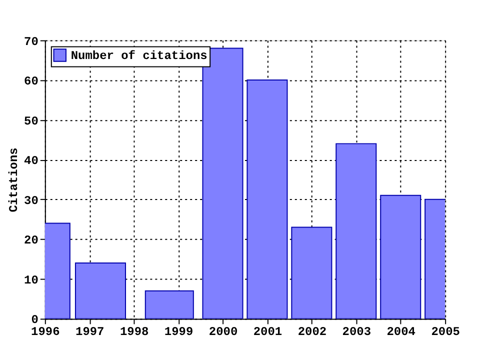 The image size is (480, 350). Describe the element at coordinates (401, 332) in the screenshot. I see `x-tick-label: 2004` at that location.